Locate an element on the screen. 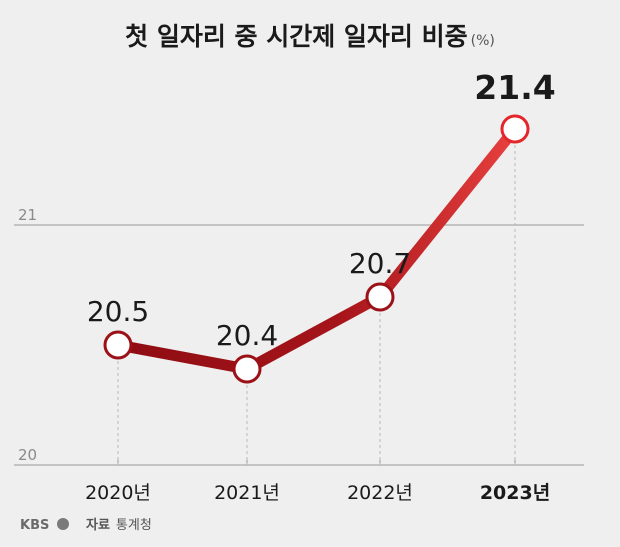 The width and height of the screenshot is (620, 547). data-label: 20.7 is located at coordinates (380, 263).